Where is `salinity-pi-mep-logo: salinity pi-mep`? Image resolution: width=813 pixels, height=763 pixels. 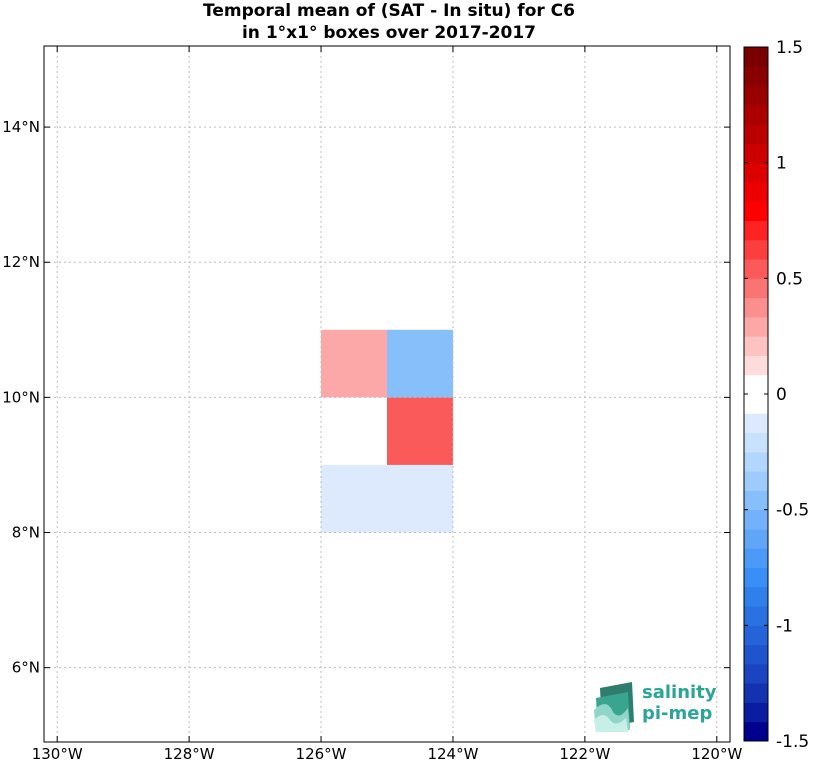 salinity-pi-mep-logo: salinity pi-mep is located at coordinates (659, 706).